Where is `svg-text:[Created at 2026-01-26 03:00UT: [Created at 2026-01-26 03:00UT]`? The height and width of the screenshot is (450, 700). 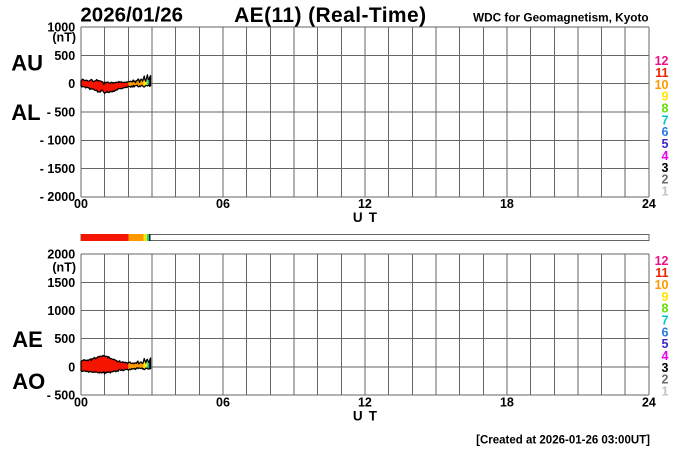
svg-text:[Created at 2026-01-26 03:00UT: [Created at 2026-01-26 03:00UT] is located at coordinates (563, 441).